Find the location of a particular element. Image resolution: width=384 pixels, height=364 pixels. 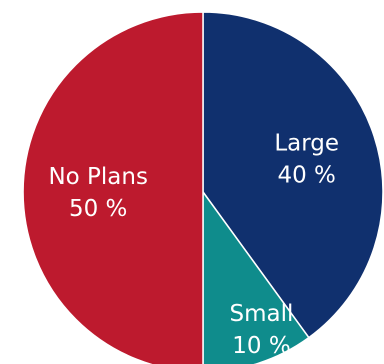

slice-label-name: Large is located at coordinates (306, 144).